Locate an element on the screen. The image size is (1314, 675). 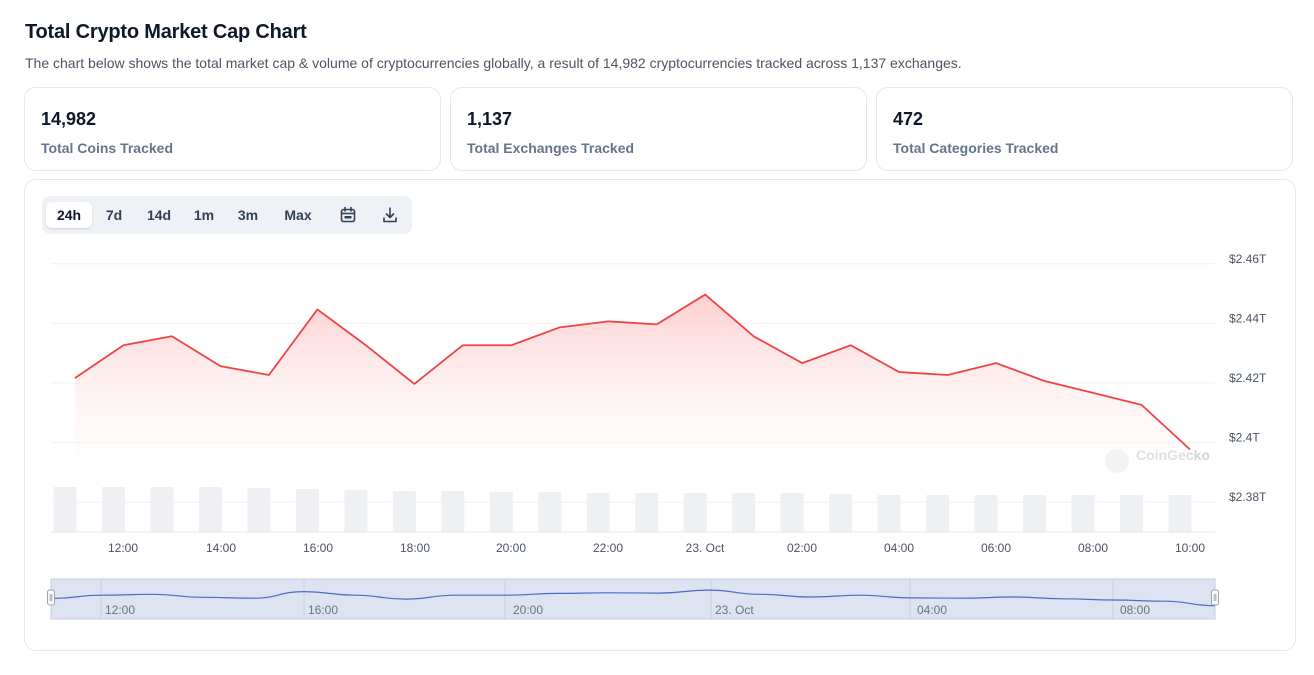
stat-card-coins: 14,982 Total Coins Tracked is located at coordinates (232, 129).